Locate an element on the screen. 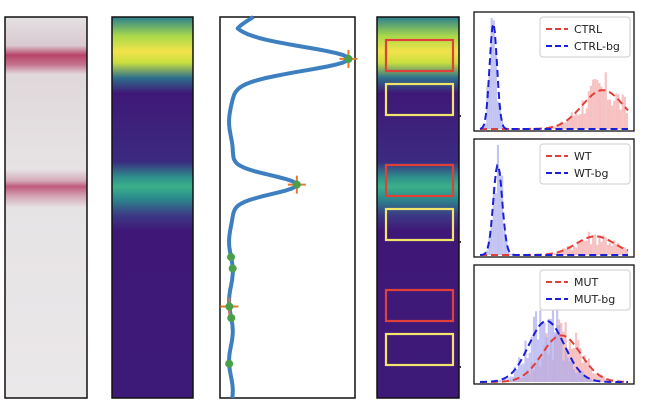  roi-box-mut-signal is located at coordinates (419, 305).